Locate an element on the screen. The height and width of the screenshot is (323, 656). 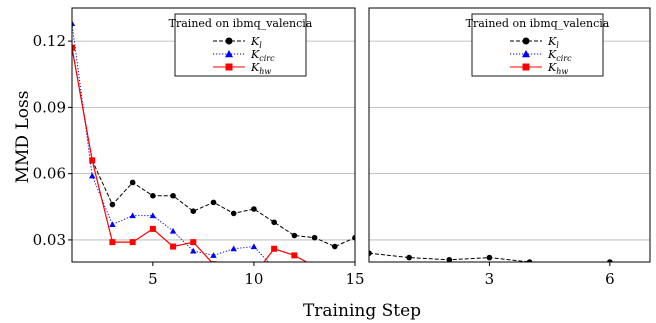
left-x-ticks: 5 10 15 is located at coordinates (256, 275).